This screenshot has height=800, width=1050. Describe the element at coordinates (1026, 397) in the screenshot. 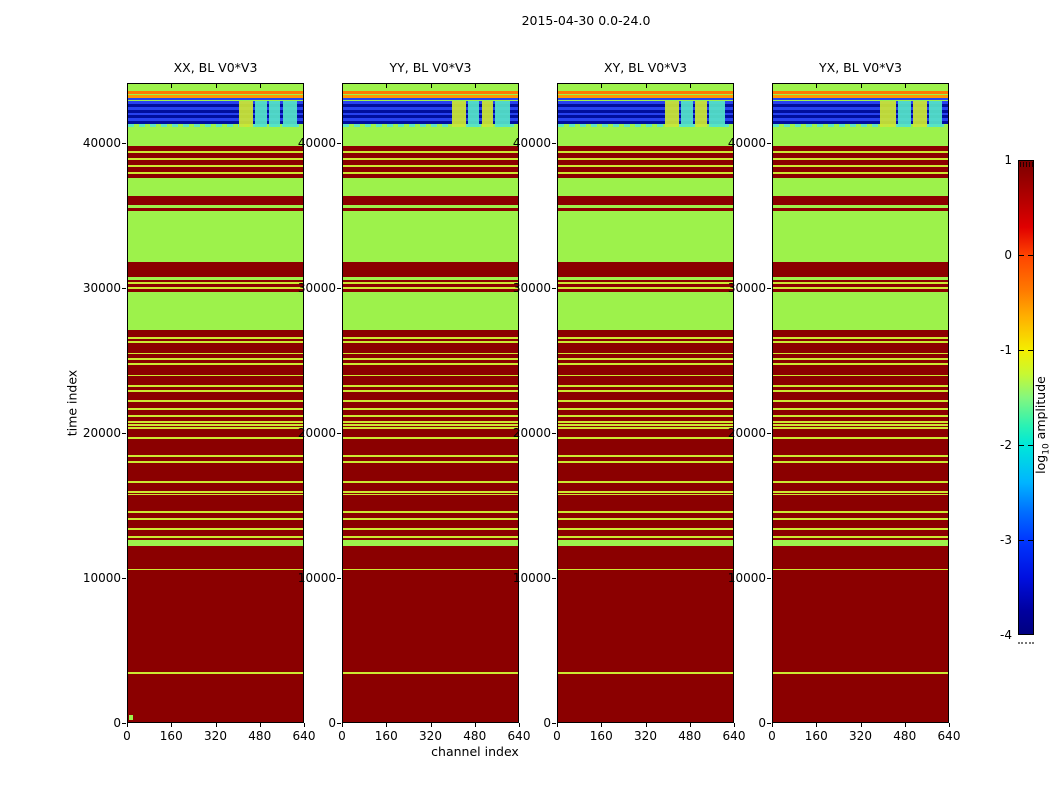

I see `colorbar` at that location.